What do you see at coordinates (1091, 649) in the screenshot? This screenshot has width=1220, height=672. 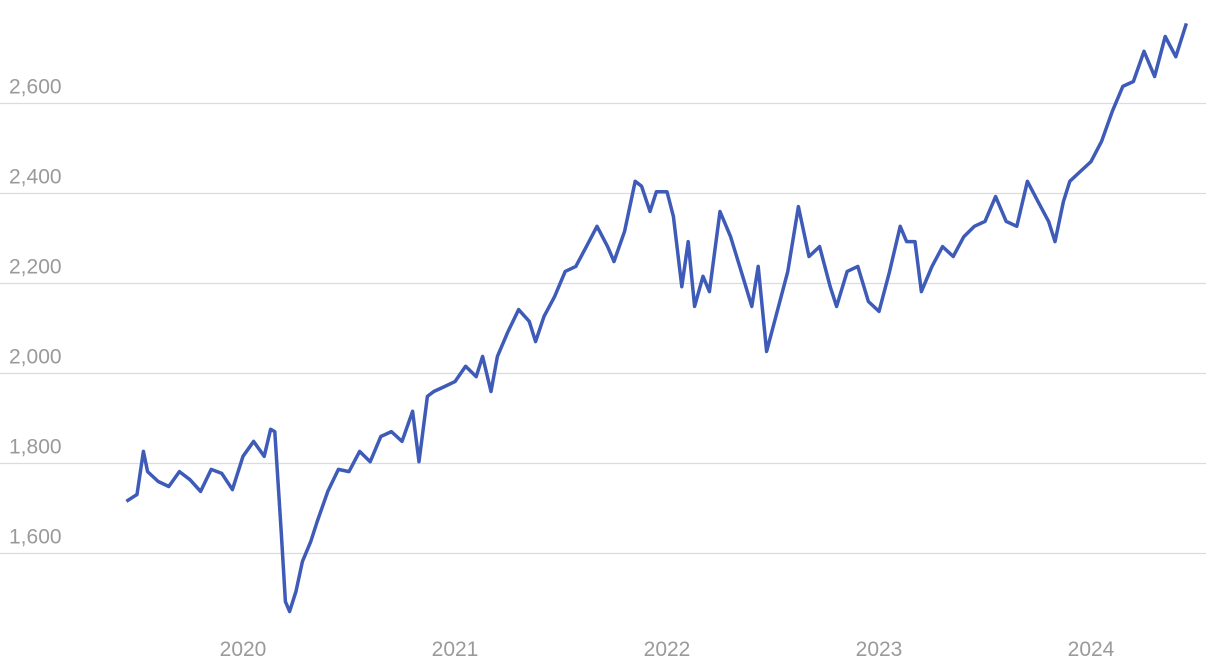 I see `x-tick-label: 2024` at bounding box center [1091, 649].